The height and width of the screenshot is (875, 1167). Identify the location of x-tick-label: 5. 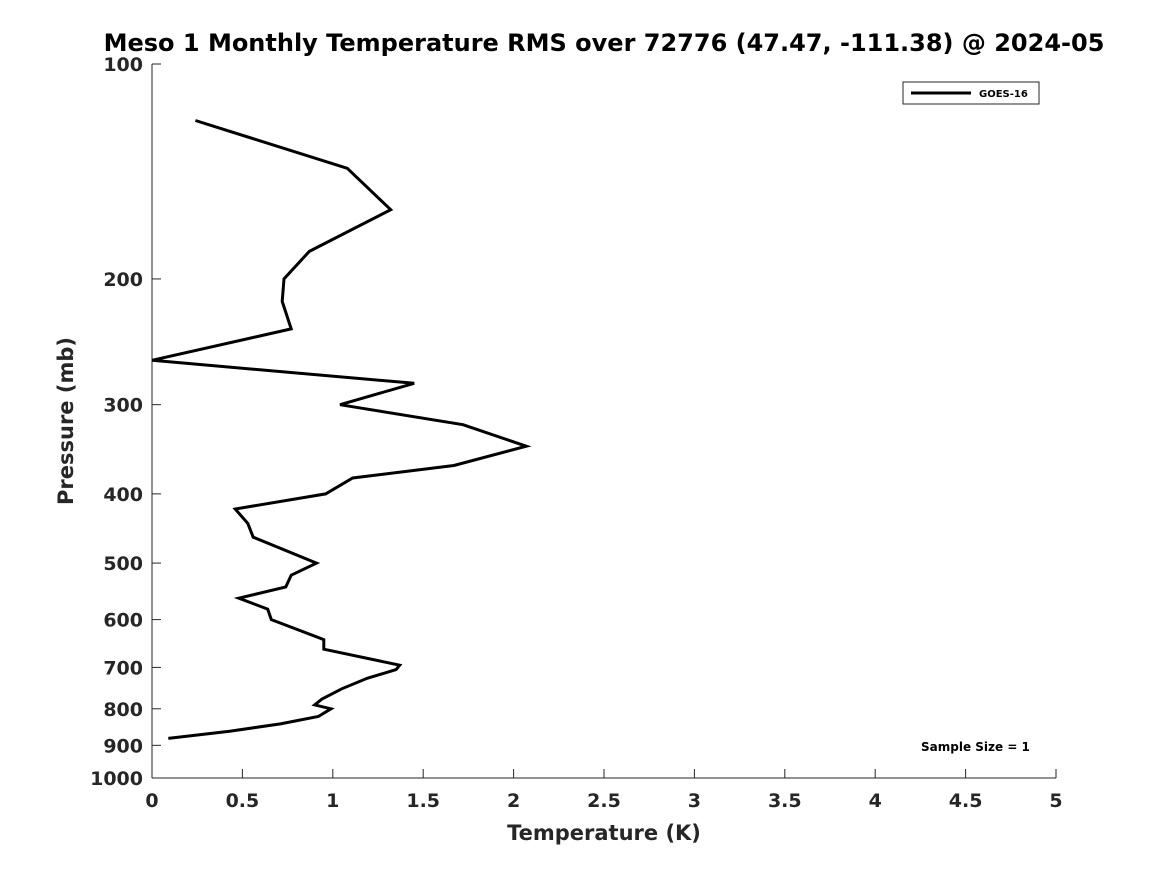
(1055, 801).